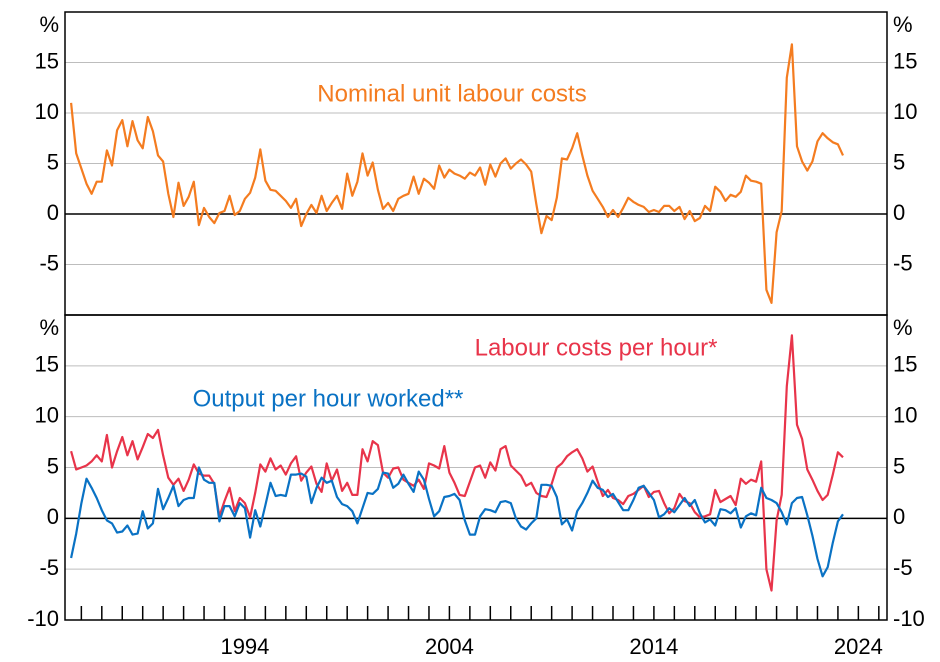 The width and height of the screenshot is (940, 662). I want to click on y-tick-label: -10, so click(43, 618).